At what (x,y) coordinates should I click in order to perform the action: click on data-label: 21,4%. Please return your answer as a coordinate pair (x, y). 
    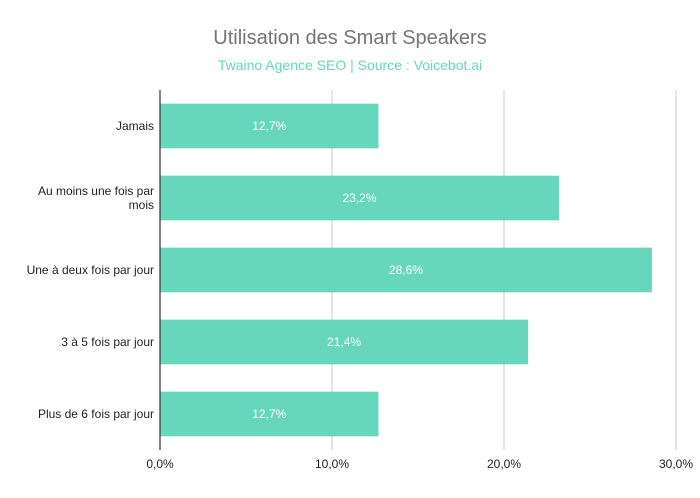
    Looking at the image, I should click on (344, 342).